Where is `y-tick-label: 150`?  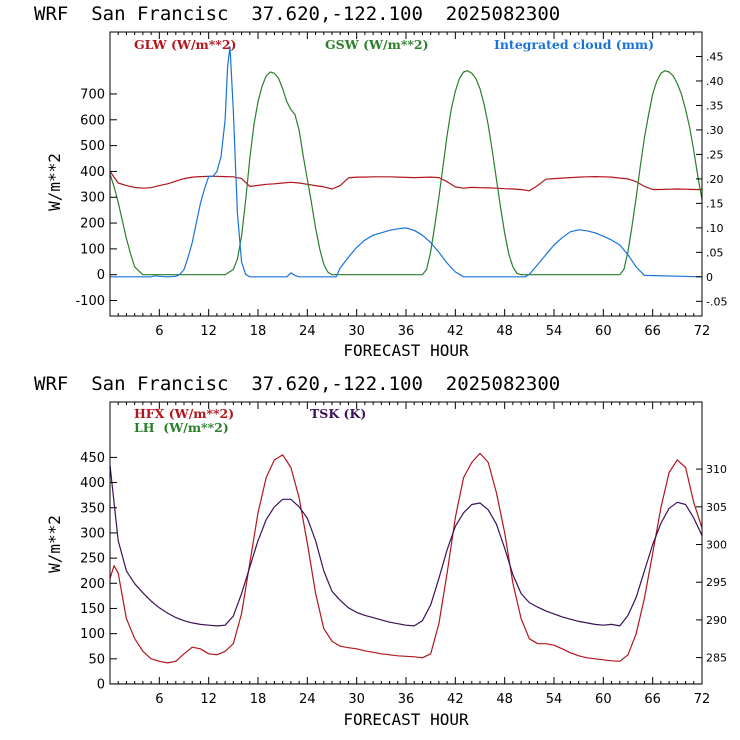 y-tick-label: 150 is located at coordinates (92, 609).